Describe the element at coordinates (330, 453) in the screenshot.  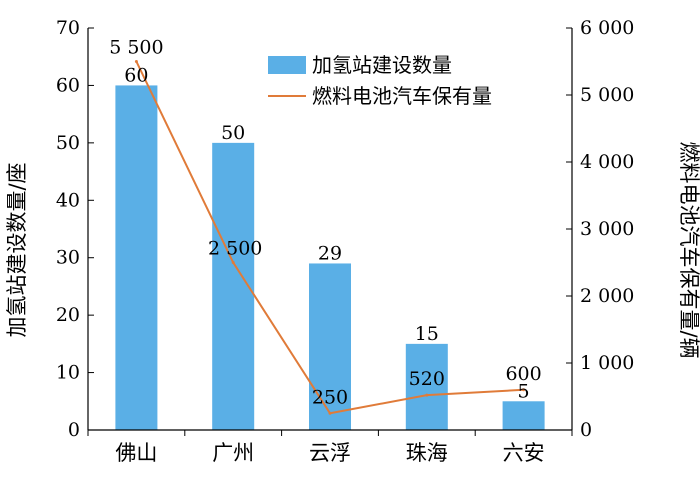
I see `x-tick-label: 云浮` at that location.